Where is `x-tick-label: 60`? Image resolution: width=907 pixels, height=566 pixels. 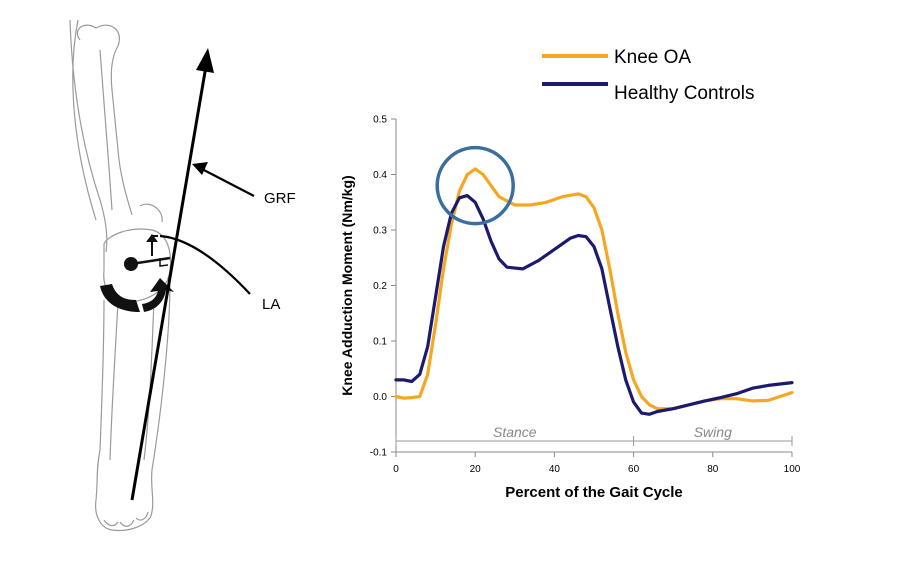 x-tick-label: 60 is located at coordinates (634, 469).